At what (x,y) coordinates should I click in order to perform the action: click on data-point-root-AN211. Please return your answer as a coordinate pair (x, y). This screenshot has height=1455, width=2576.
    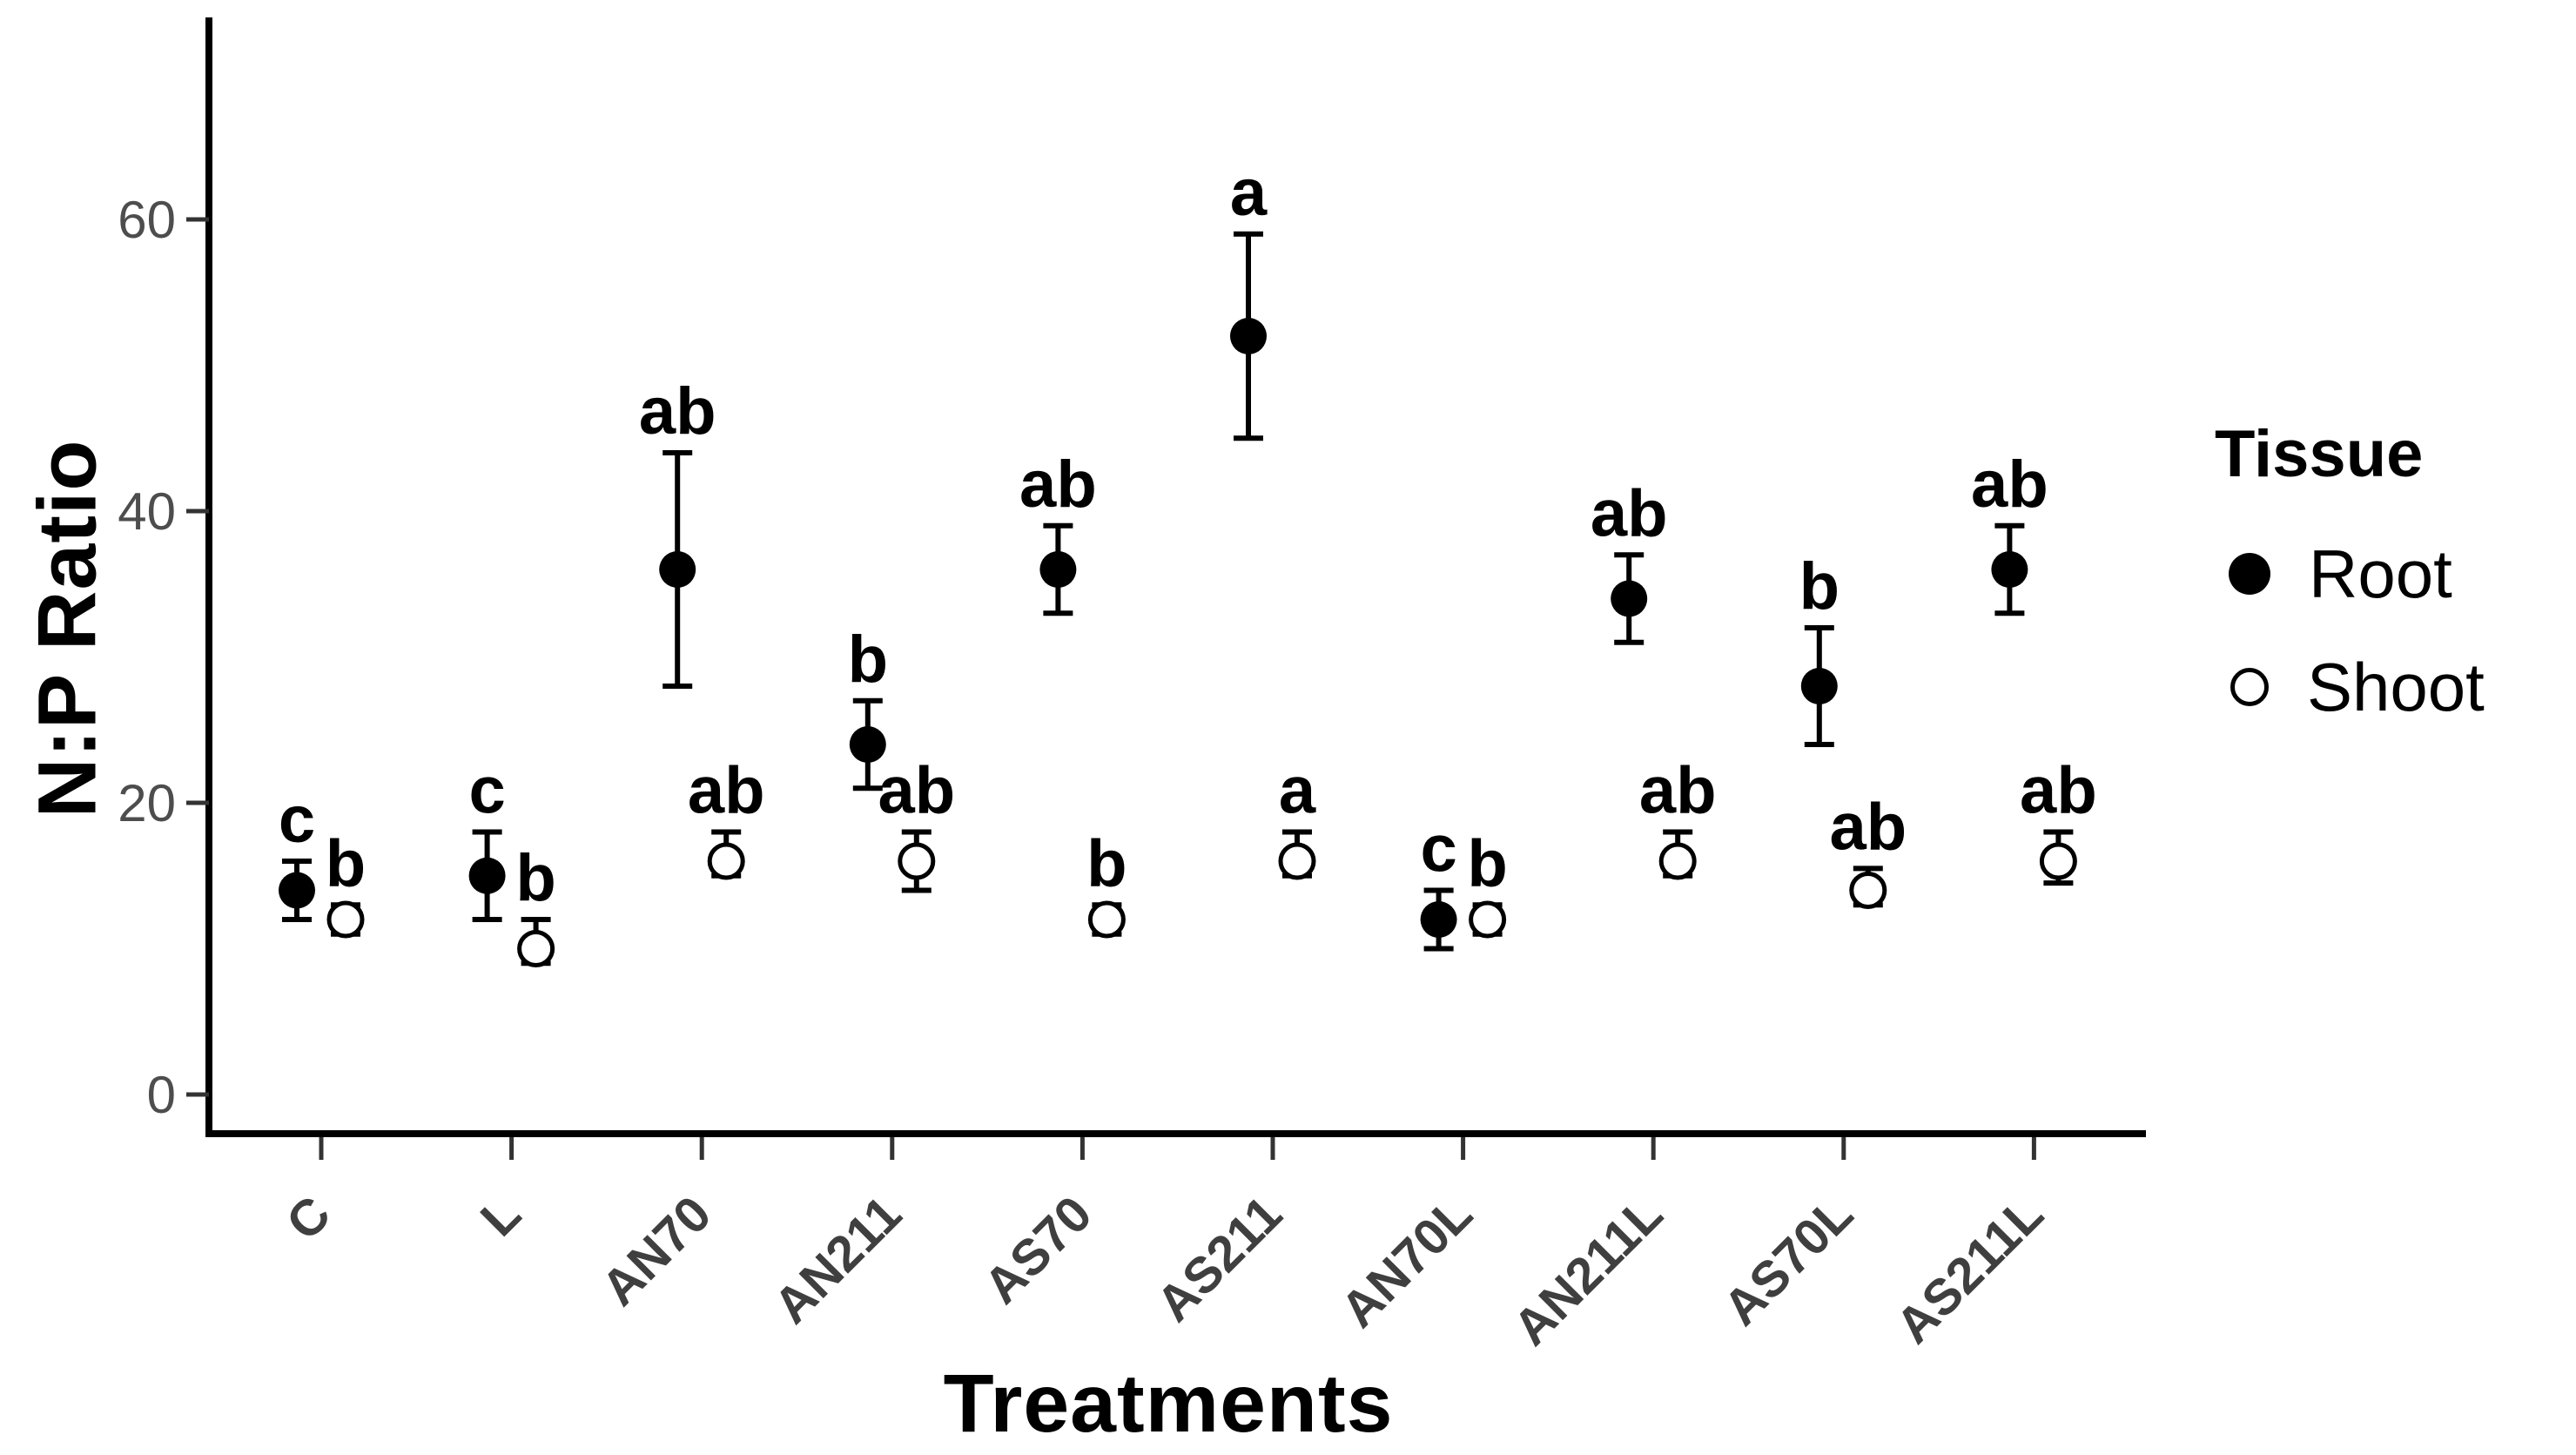
    Looking at the image, I should click on (867, 744).